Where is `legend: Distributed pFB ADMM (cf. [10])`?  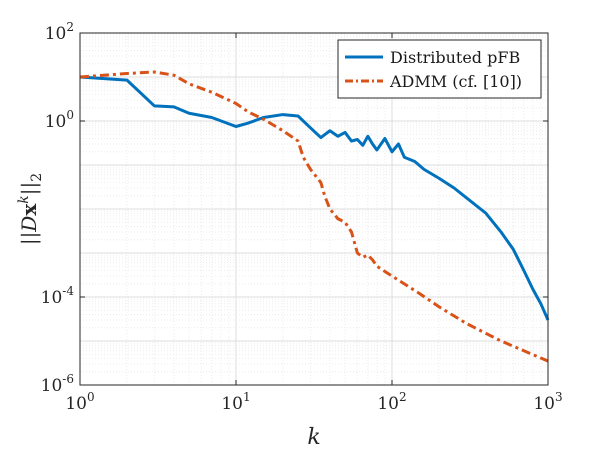
legend: Distributed pFB ADMM (cf. [10]) is located at coordinates (439, 69).